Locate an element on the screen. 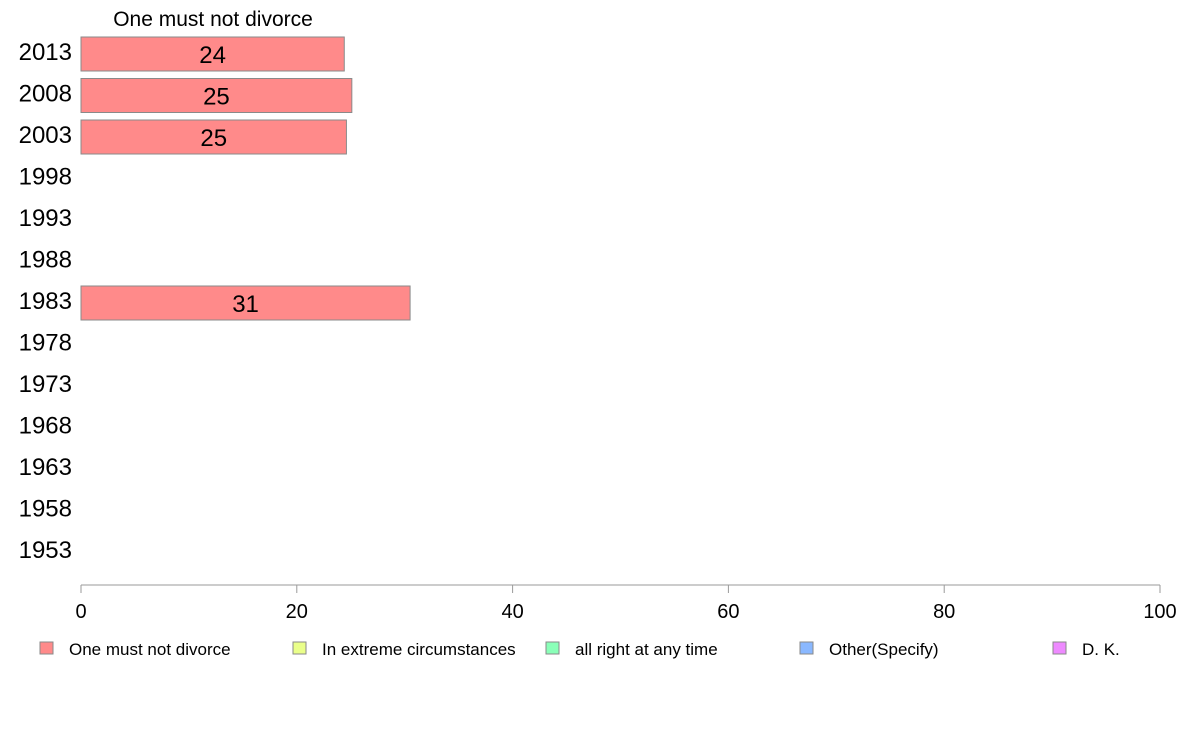 The image size is (1188, 736). x-tick-label: 100 is located at coordinates (1159, 612).